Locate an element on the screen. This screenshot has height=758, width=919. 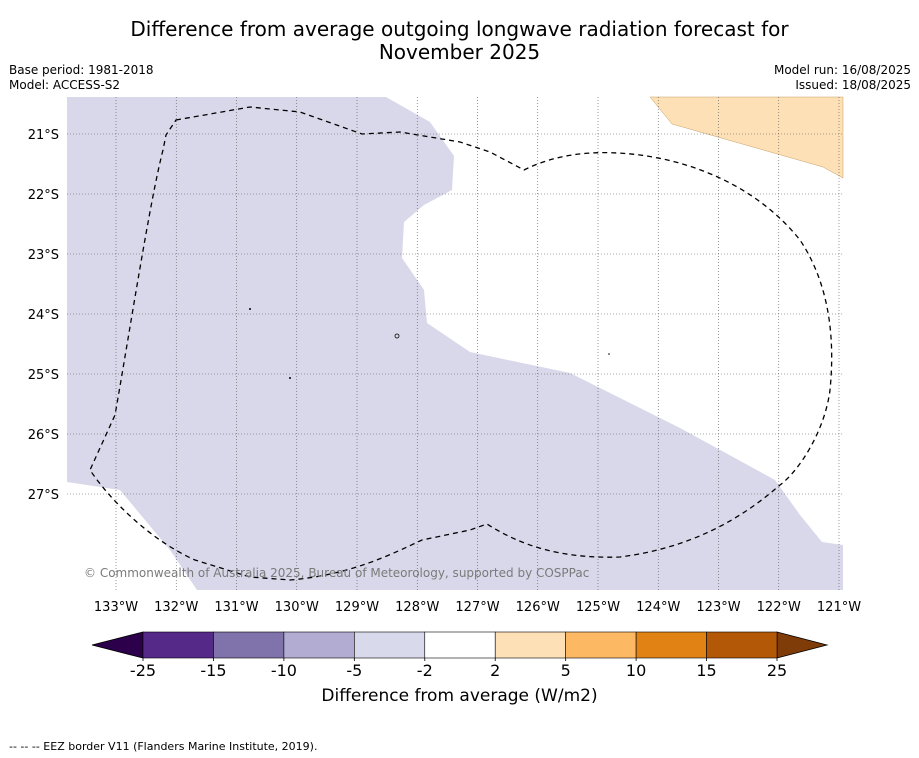
issued-date: Issued: 18/08/2025 is located at coordinates (853, 85).